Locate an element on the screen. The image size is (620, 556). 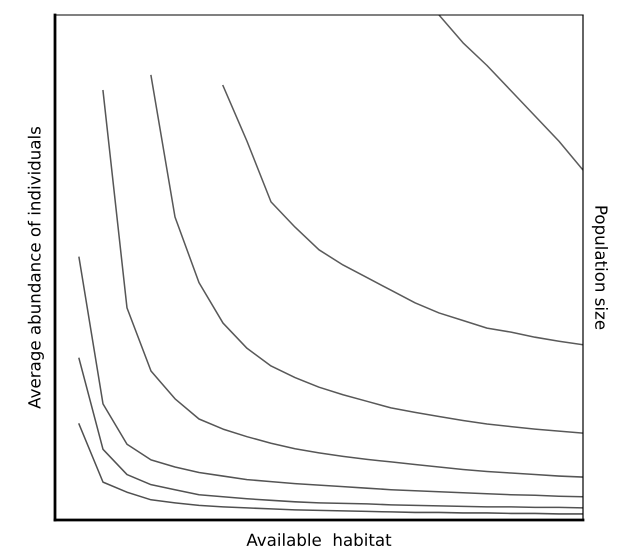
x-axis-title: Available habitat is located at coordinates (319, 539).